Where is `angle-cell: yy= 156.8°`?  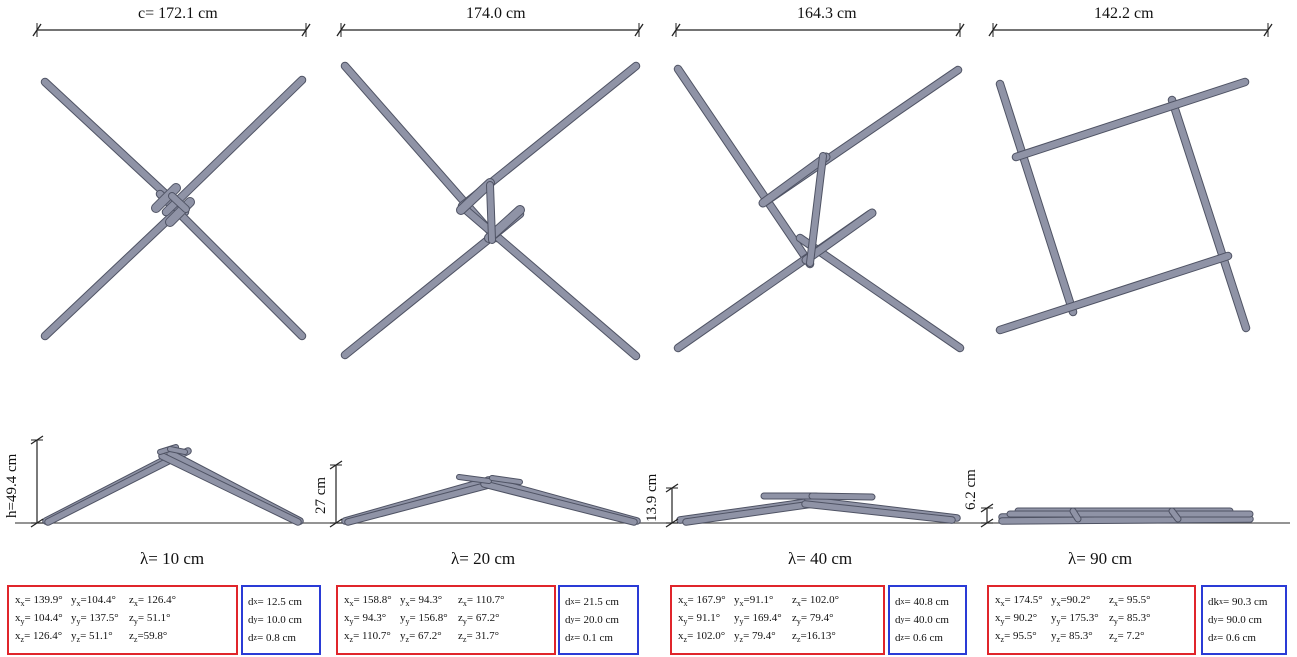
angle-cell: yy= 156.8° is located at coordinates (429, 619).